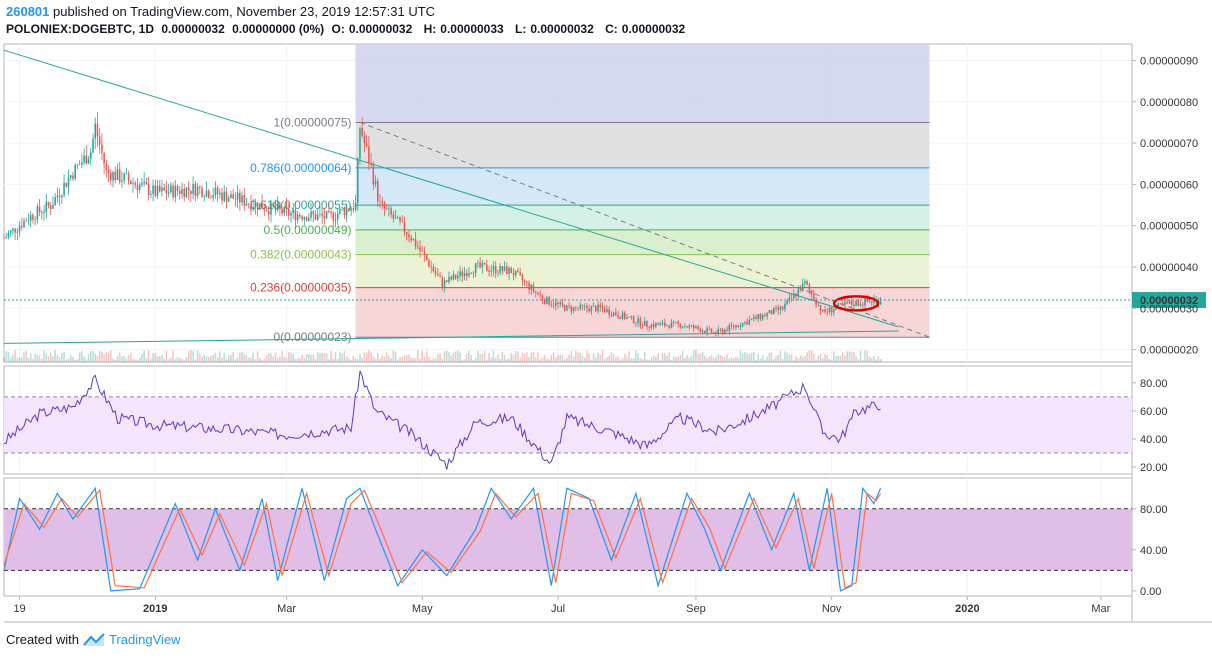 The height and width of the screenshot is (658, 1212). I want to click on symbol-label: POLONIEX:DOGEBTC, 1D, so click(80, 29).